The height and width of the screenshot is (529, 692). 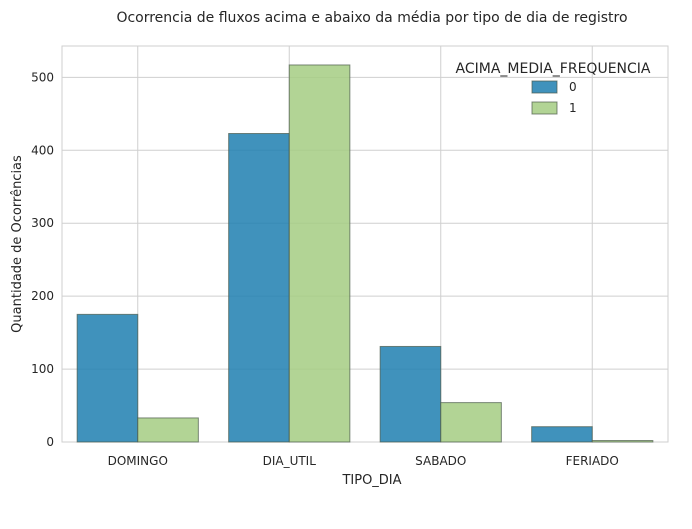 What do you see at coordinates (138, 461) in the screenshot?
I see `x-tick-label: DOMINGO` at bounding box center [138, 461].